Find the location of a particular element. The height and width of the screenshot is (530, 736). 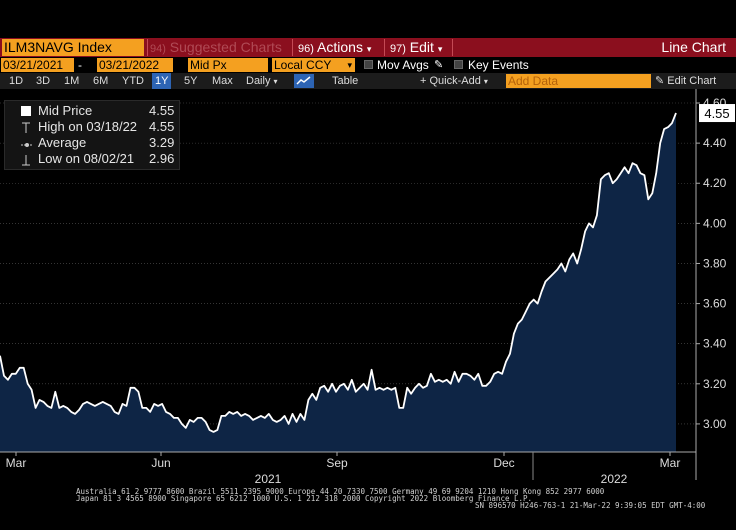

y-tick-label: 3.40 is located at coordinates (715, 344).